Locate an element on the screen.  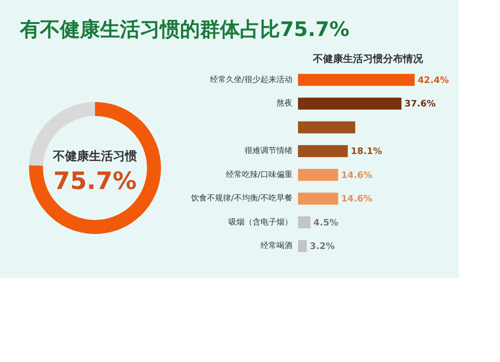
y-tick-label: 经常喝酒 is located at coordinates (276, 245).